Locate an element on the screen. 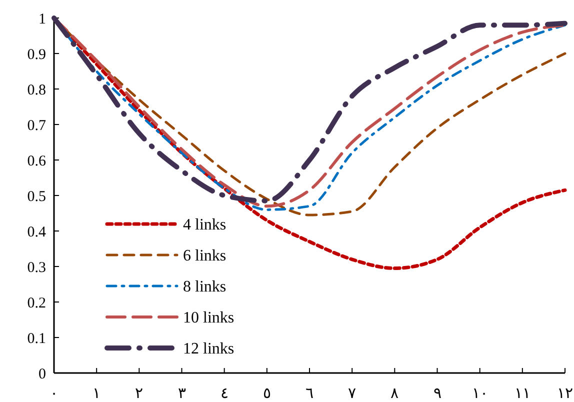 This screenshot has width=574, height=402. x-tick-label: ١١ is located at coordinates (522, 394).